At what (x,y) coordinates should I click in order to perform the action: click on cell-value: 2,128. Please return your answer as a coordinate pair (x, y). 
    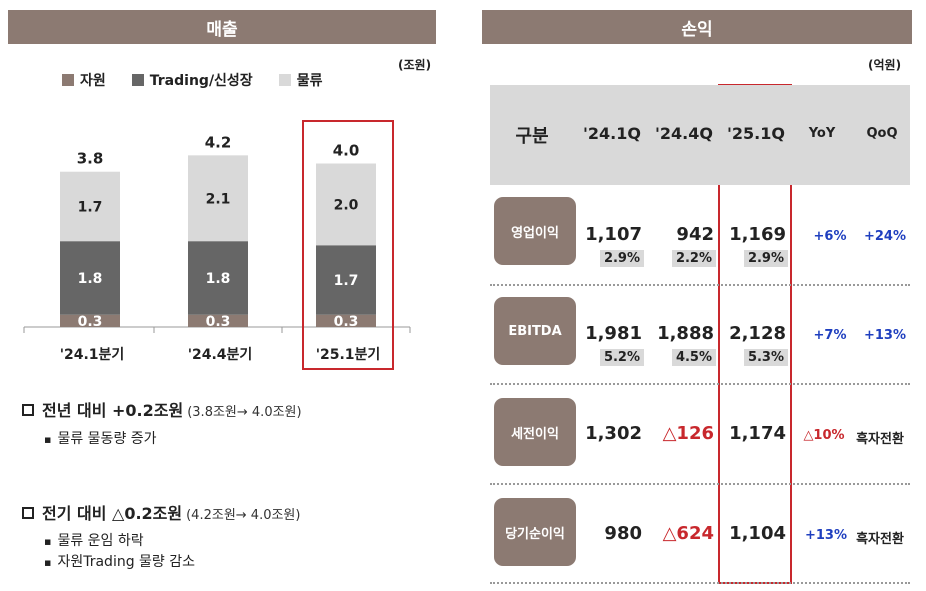
    Looking at the image, I should click on (757, 333).